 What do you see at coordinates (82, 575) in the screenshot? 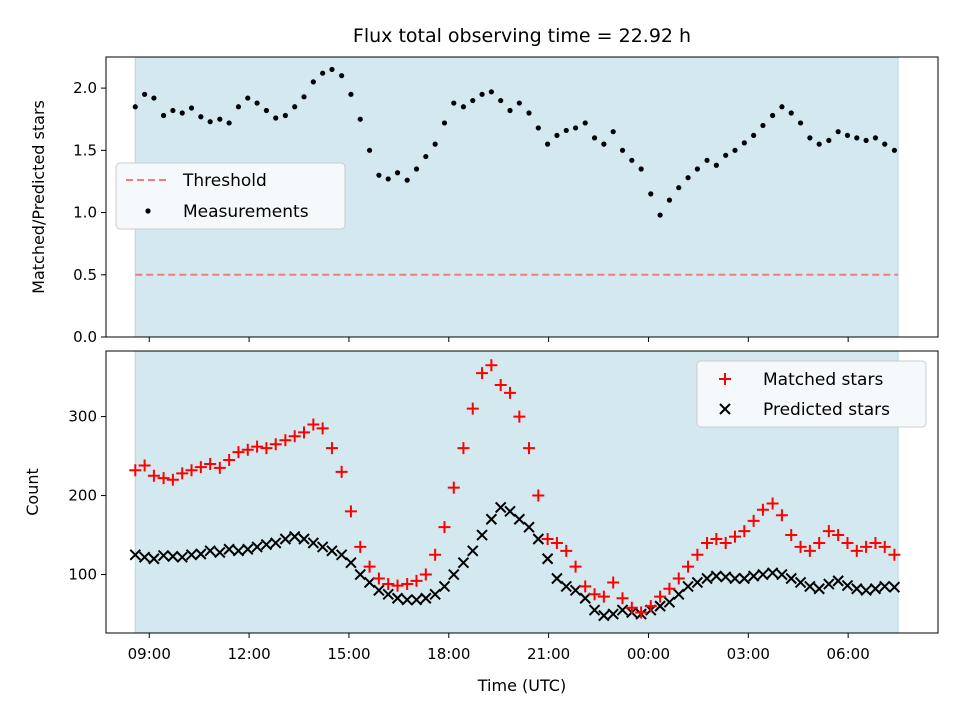
I see `bottom-y-tick-label: 100` at bounding box center [82, 575].